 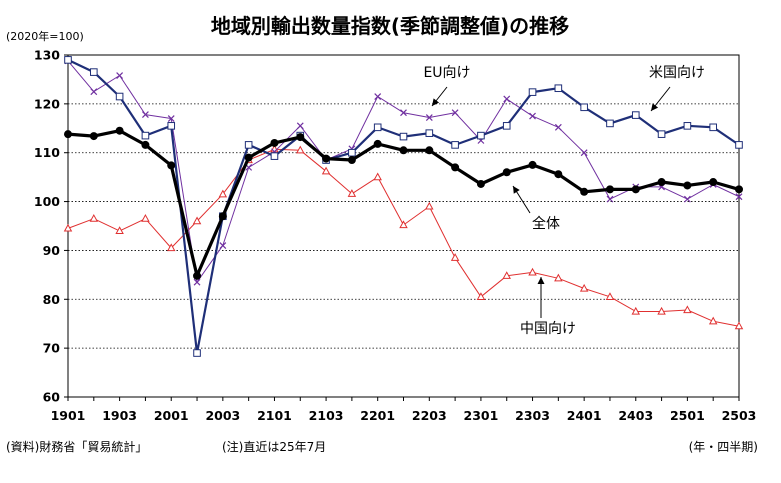 What do you see at coordinates (390, 26) in the screenshot?
I see `chart-title: 地域別輸出数量指数(季節調整値)の推移` at bounding box center [390, 26].